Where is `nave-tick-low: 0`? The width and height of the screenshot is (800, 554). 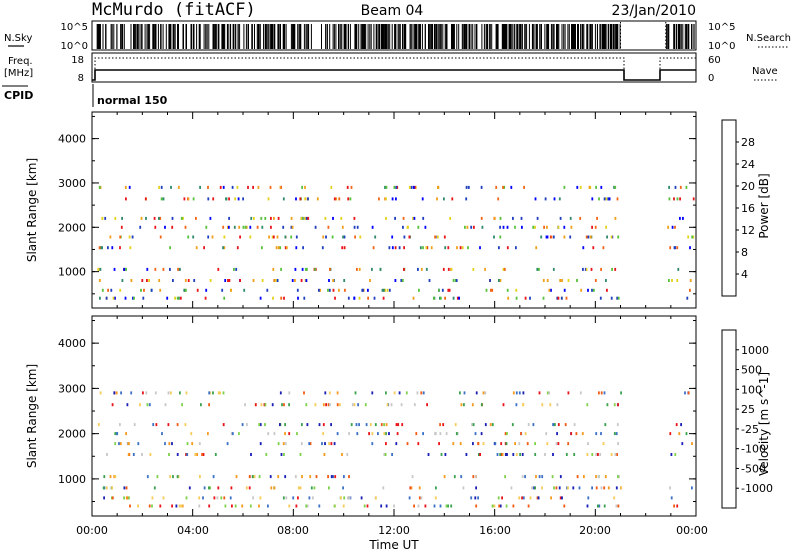 nave-tick-low: 0 is located at coordinates (711, 78).